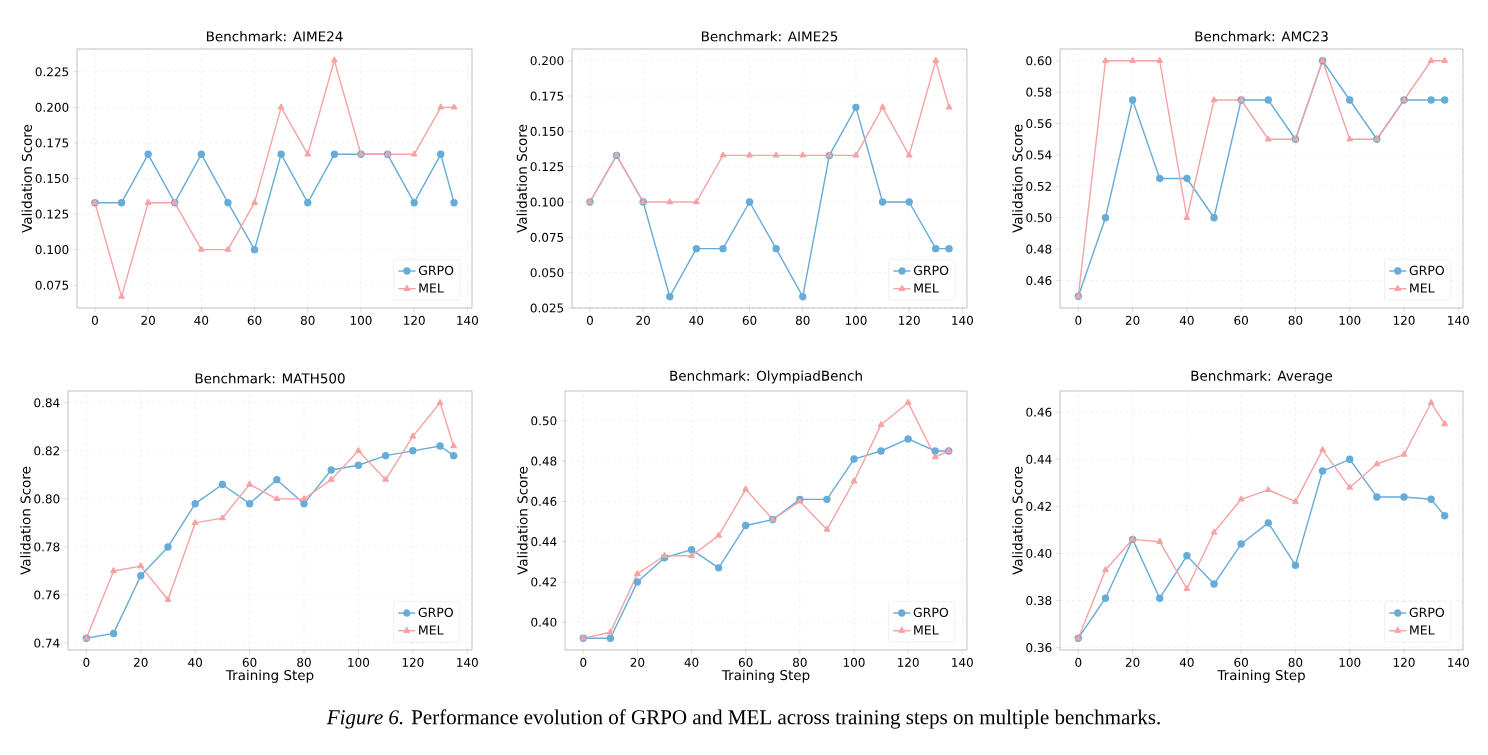 The width and height of the screenshot is (1488, 755). What do you see at coordinates (270, 378) in the screenshot?
I see `chart-title: Benchmark: MATH500` at bounding box center [270, 378].